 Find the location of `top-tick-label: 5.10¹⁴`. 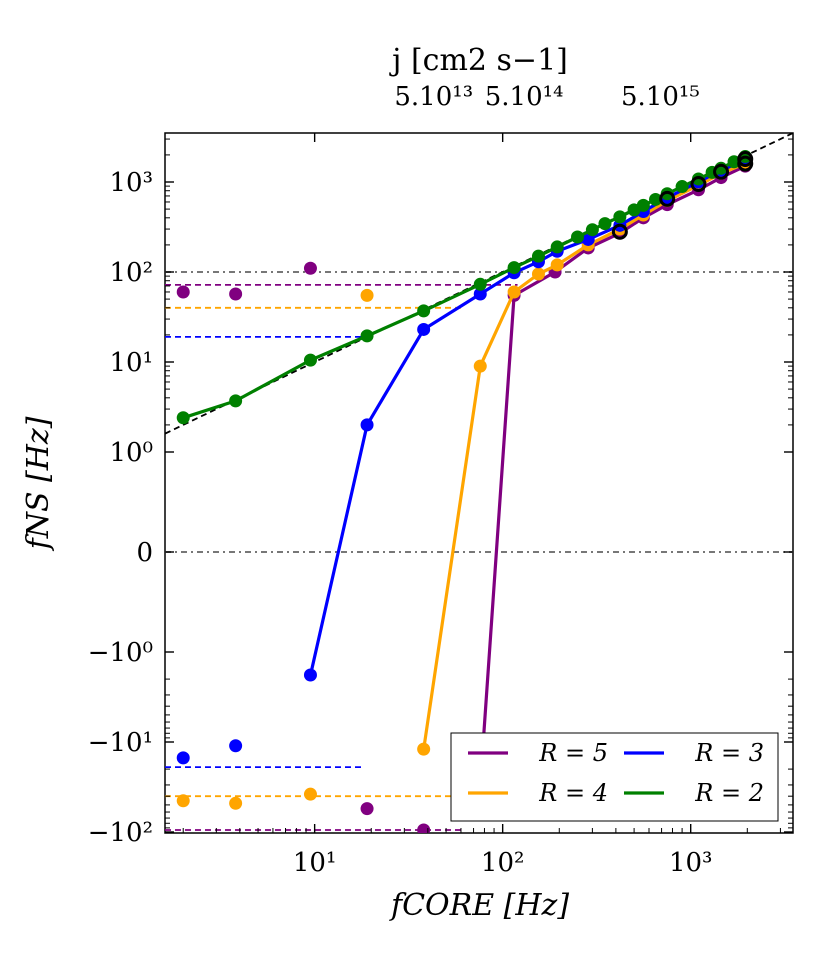

top-tick-label: 5.10¹⁴ is located at coordinates (524, 97).